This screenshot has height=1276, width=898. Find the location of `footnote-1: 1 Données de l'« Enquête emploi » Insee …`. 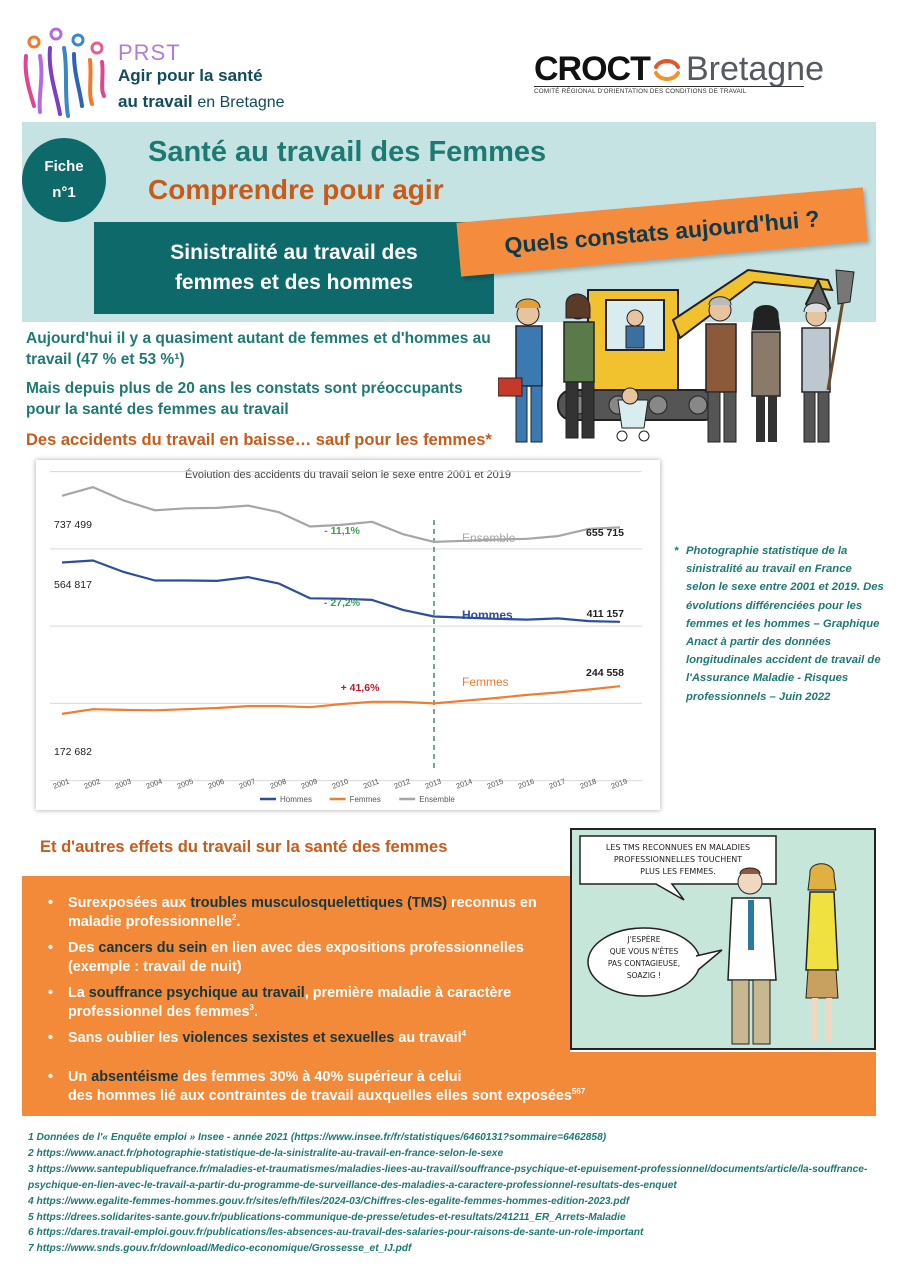

footnote-1: 1 Données de l'« Enquête emploi » Insee … is located at coordinates (317, 1137).